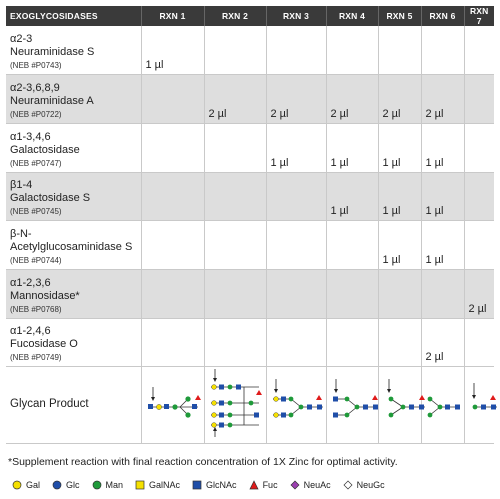  Describe the element at coordinates (214, 485) in the screenshot. I see `legend-item: GlcNAc` at that location.